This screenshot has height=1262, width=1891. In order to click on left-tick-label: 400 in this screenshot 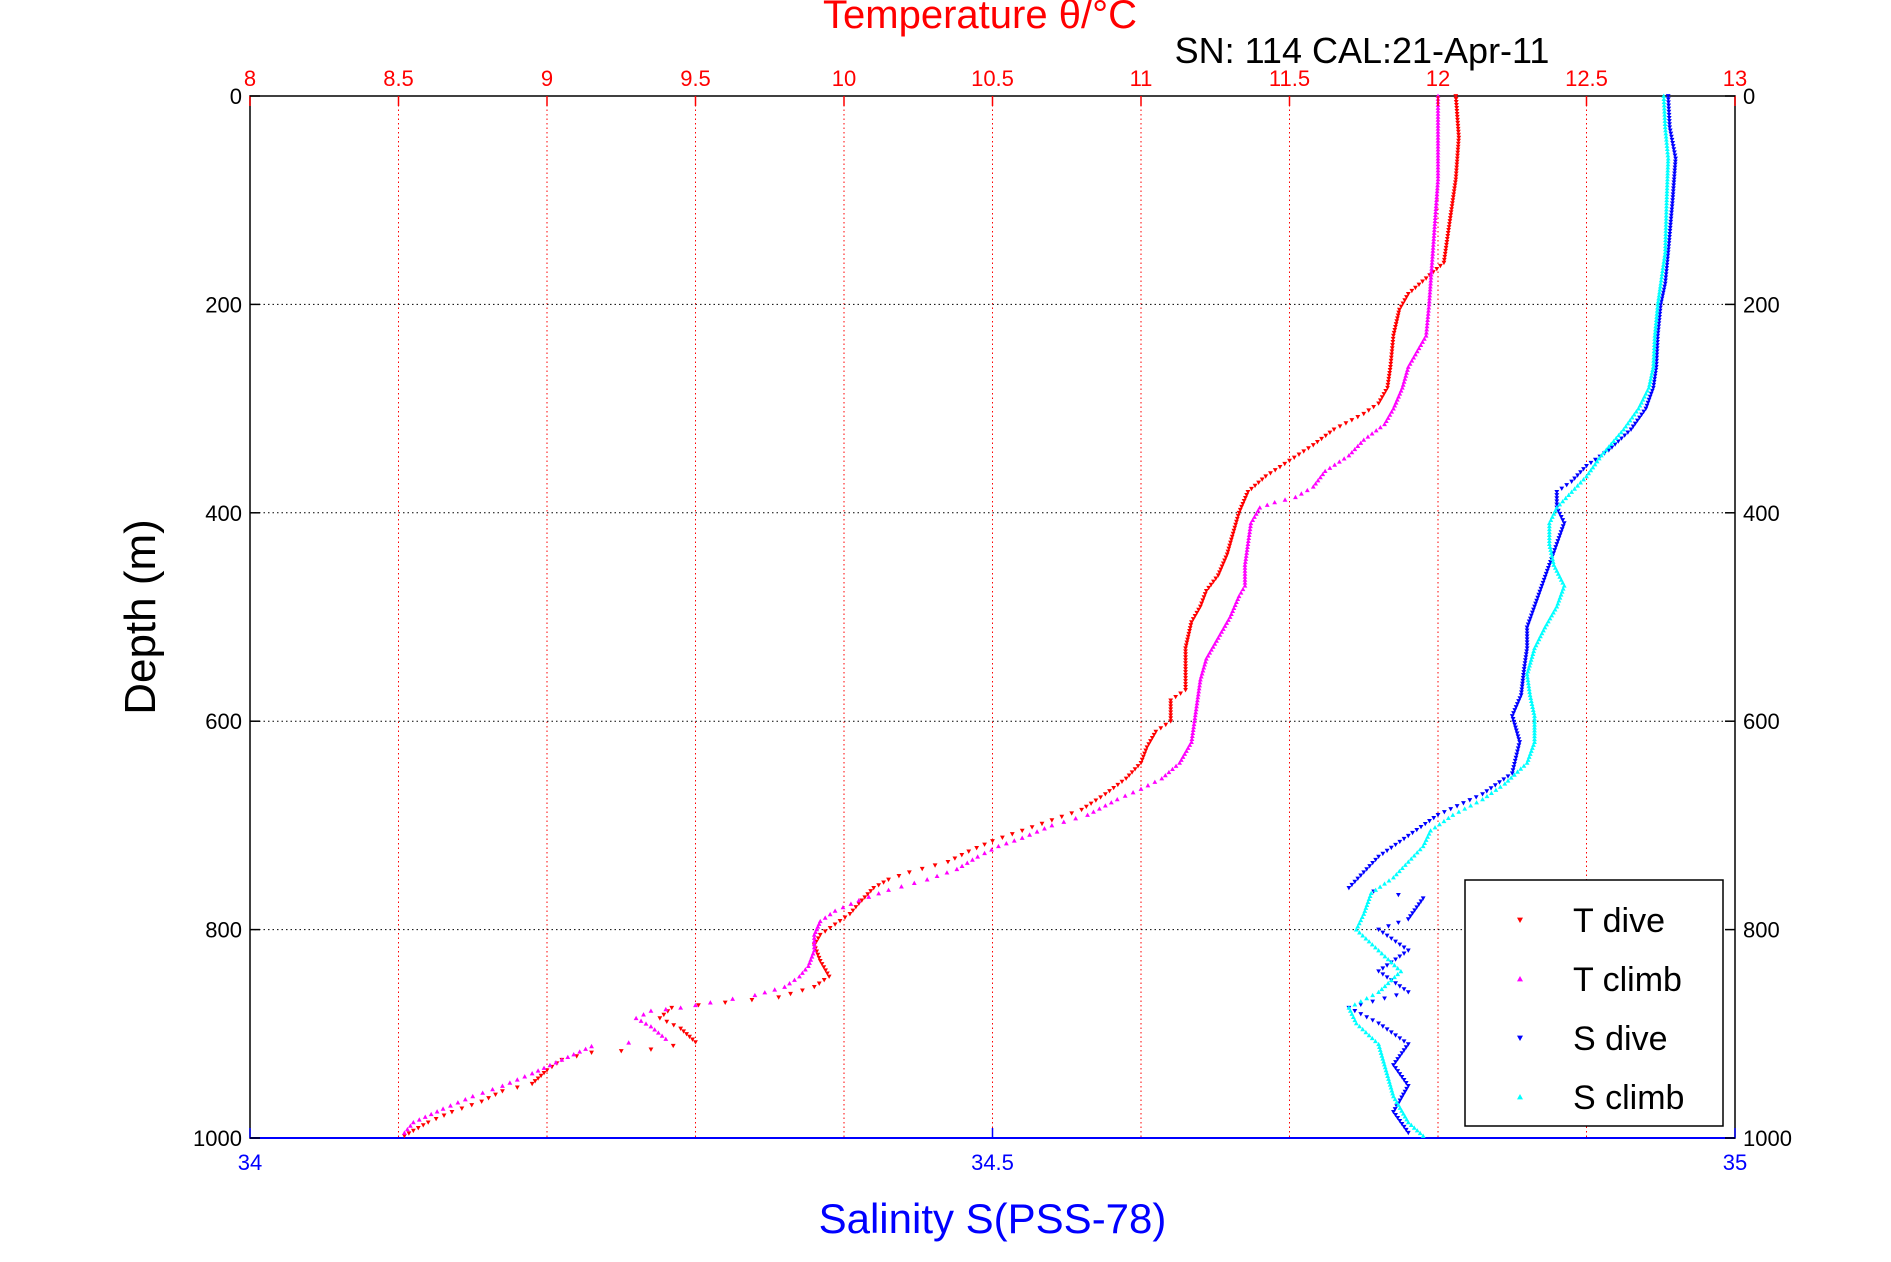, I will do `click(223, 513)`.